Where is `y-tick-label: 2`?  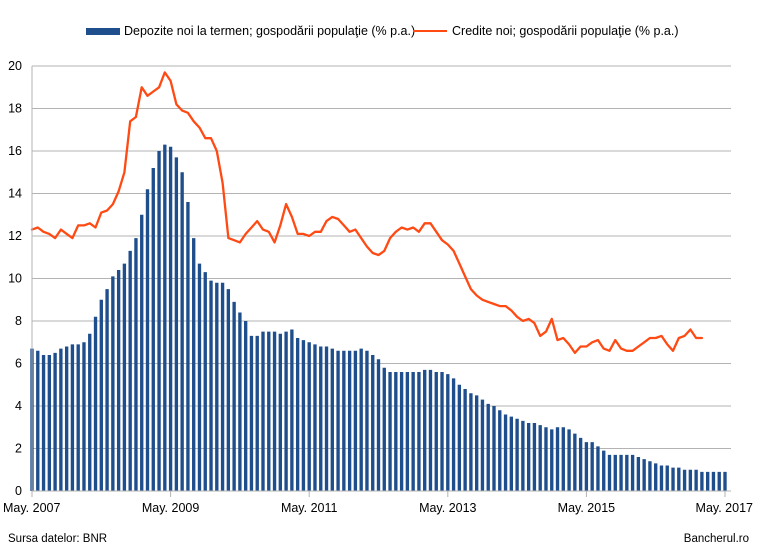 y-tick-label: 2 is located at coordinates (18, 449).